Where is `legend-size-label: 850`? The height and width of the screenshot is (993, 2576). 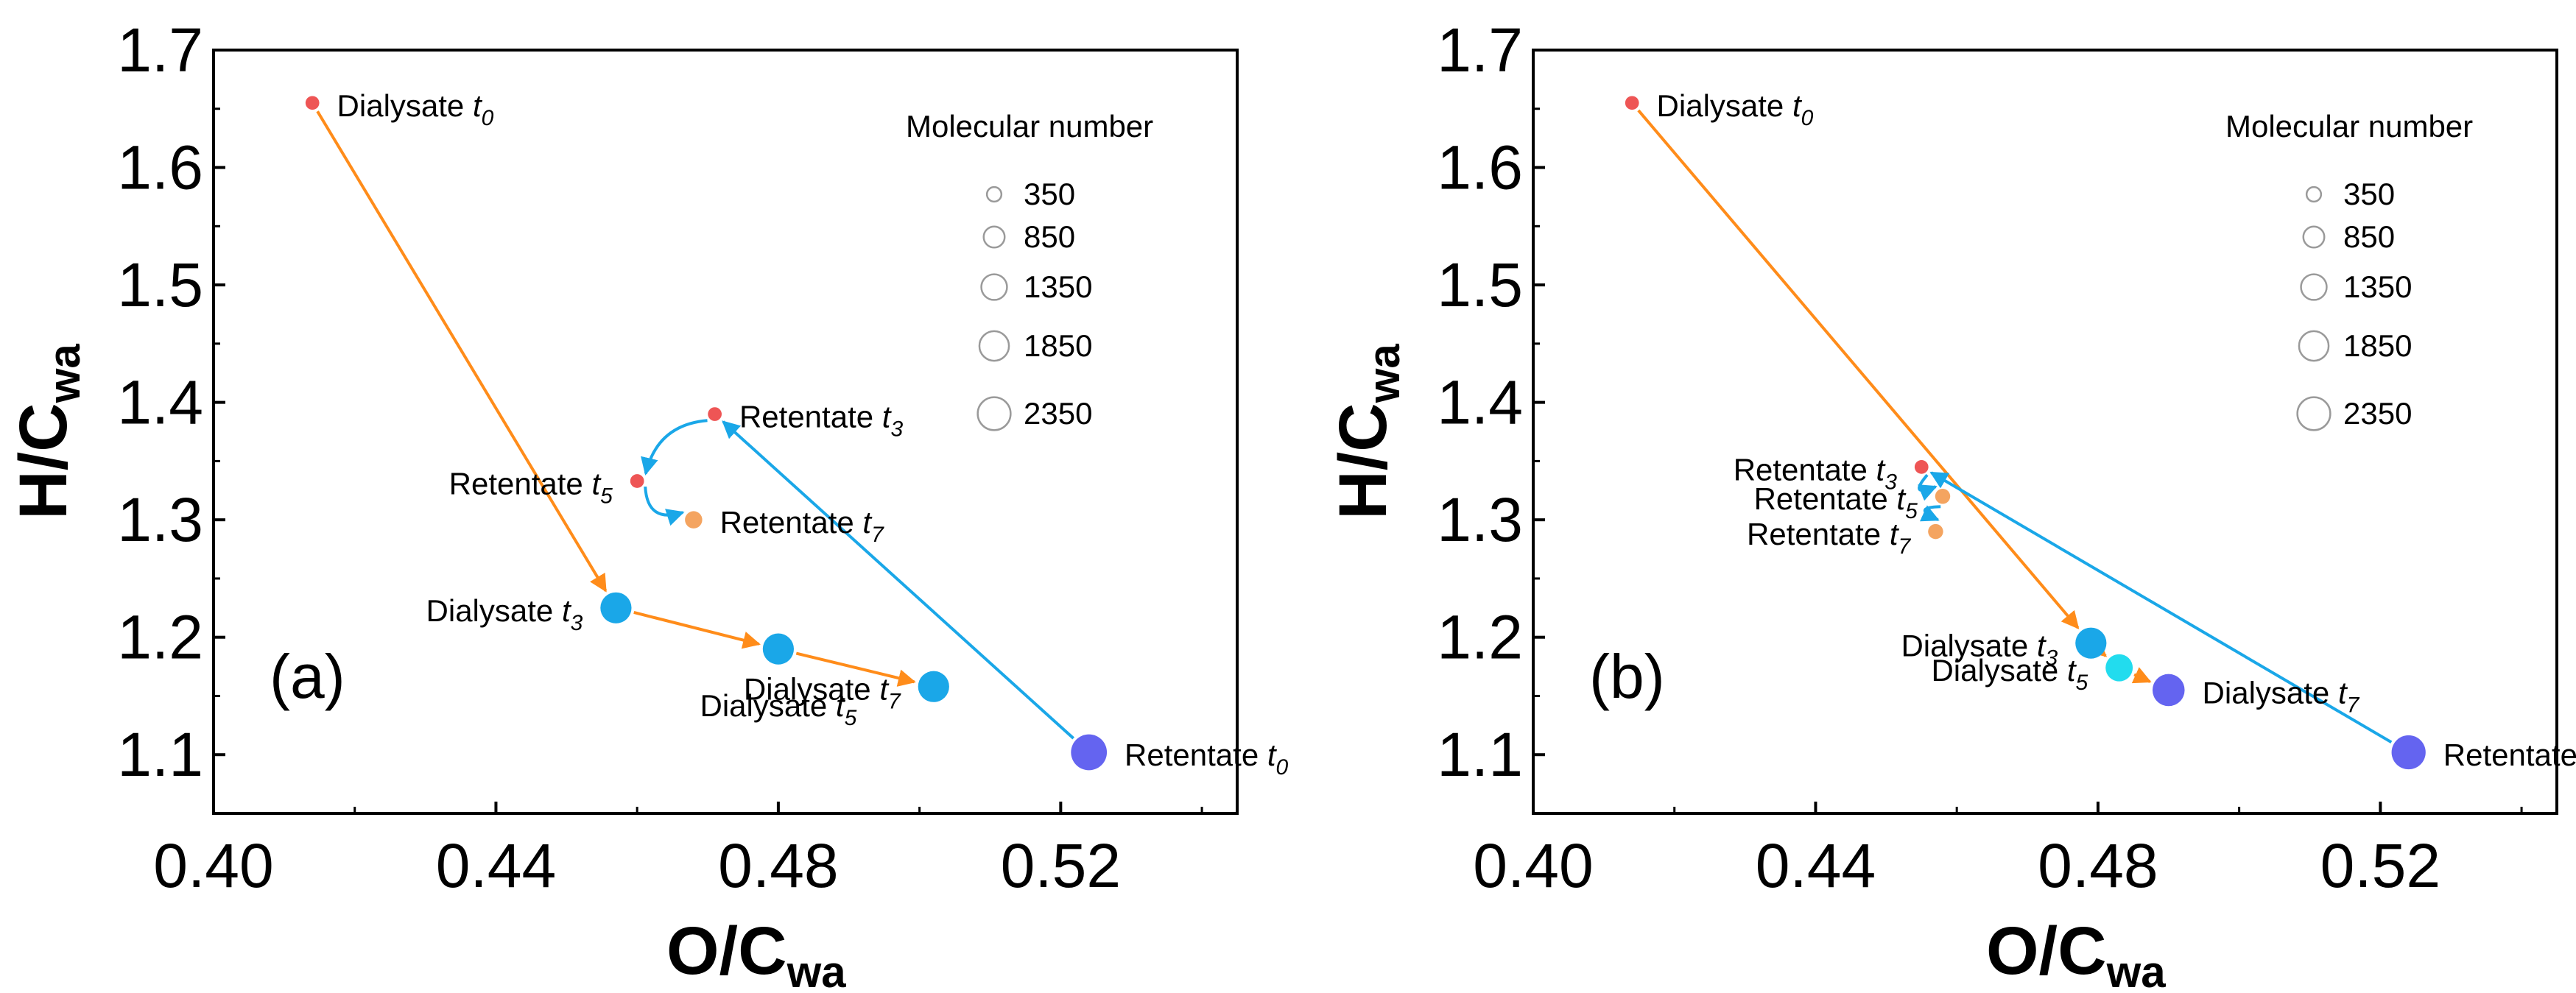
legend-size-label: 850 is located at coordinates (2369, 237).